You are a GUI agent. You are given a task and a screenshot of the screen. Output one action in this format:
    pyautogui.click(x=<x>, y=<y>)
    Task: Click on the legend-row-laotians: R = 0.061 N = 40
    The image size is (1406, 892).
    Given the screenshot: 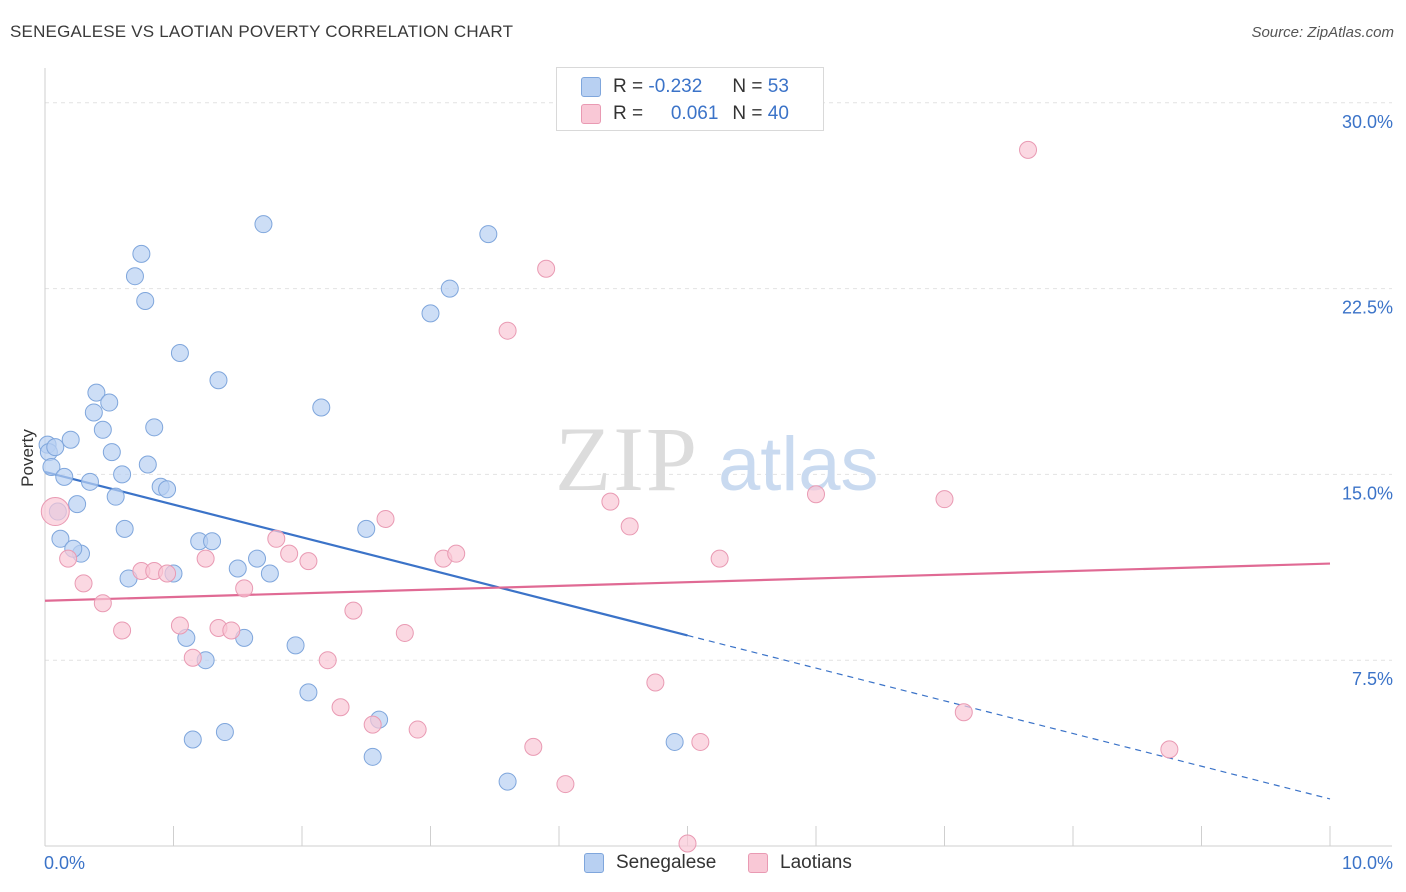 What is the action you would take?
    pyautogui.click(x=685, y=114)
    